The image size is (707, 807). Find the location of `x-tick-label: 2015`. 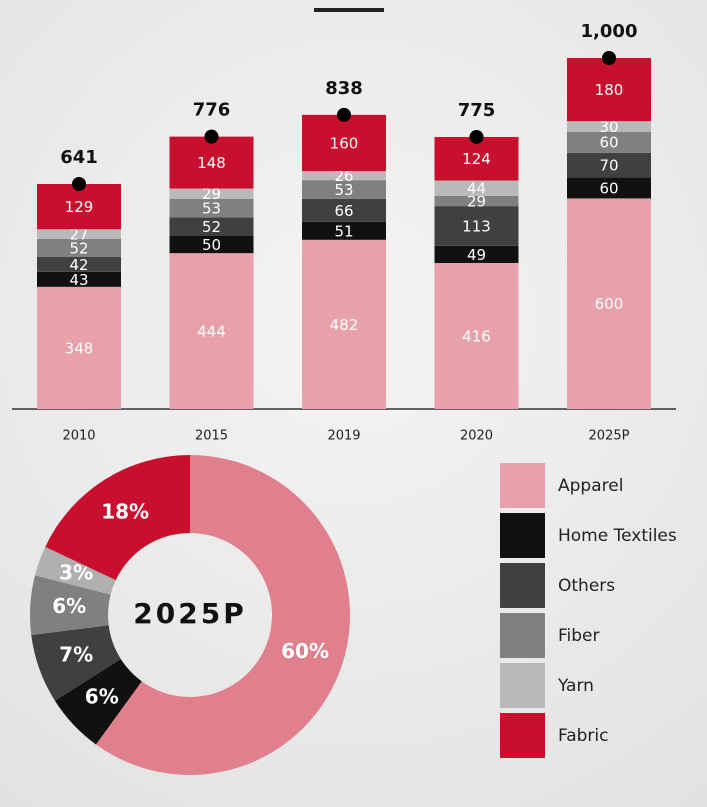

x-tick-label: 2015 is located at coordinates (211, 436).